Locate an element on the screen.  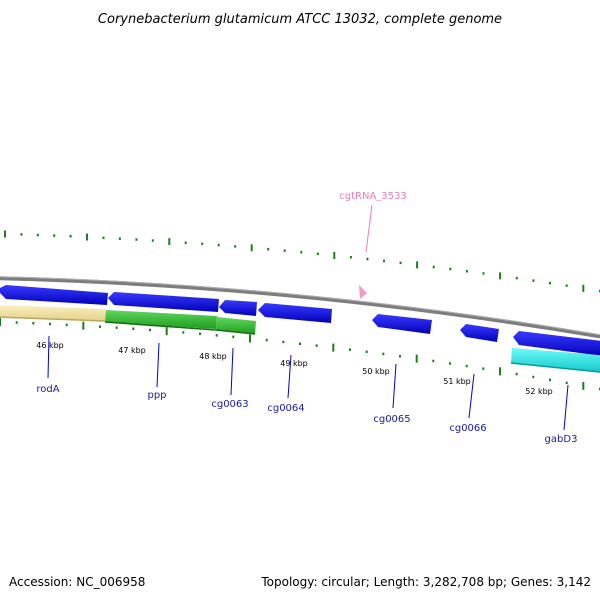
gene-label-cg0063: cg0063 is located at coordinates (229, 404).